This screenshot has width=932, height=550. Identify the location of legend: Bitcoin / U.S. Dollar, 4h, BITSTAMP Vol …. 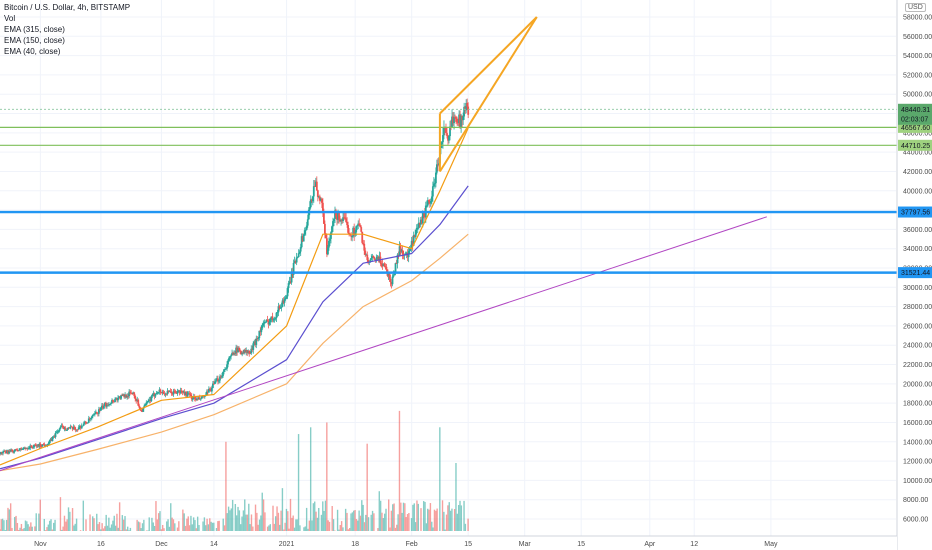
(67, 29).